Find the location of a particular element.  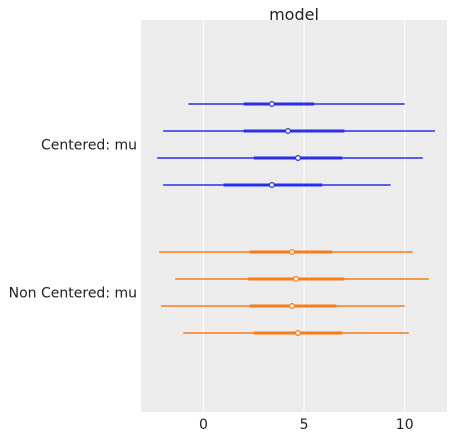

y-group-label: Non Centered: mu is located at coordinates (73, 294).